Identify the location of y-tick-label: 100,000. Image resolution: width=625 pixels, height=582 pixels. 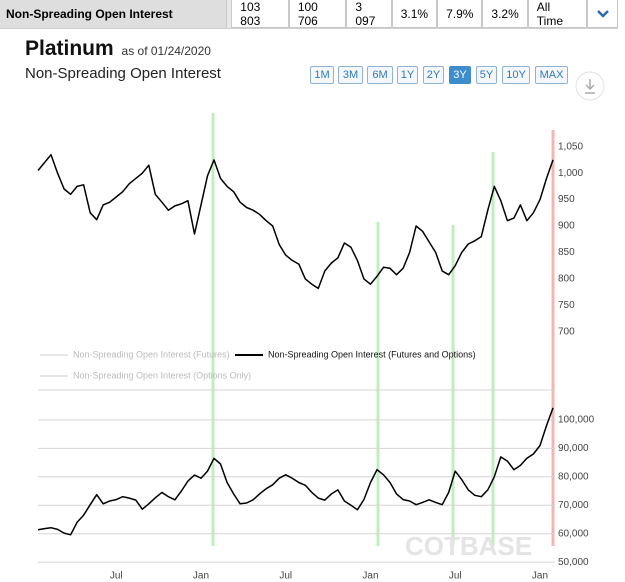
(576, 420).